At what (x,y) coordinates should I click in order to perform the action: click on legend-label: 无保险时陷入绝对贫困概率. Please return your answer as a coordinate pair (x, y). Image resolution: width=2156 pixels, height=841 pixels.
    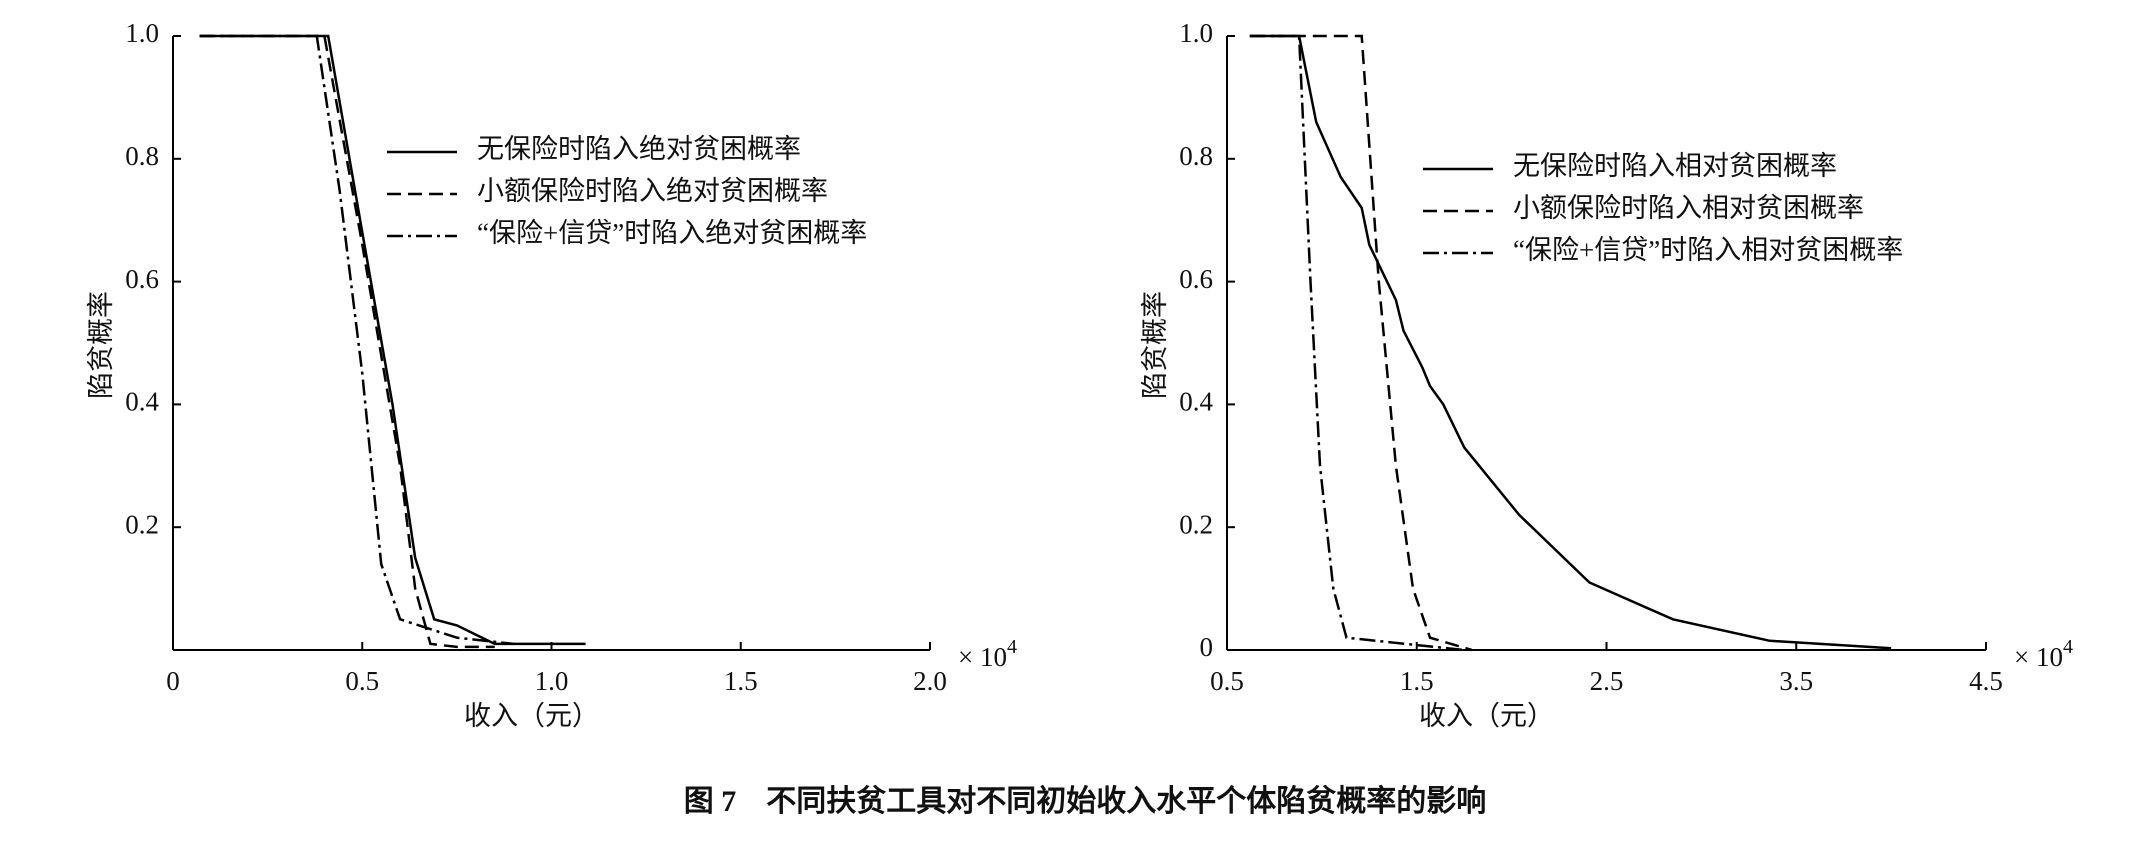
    Looking at the image, I should click on (639, 149).